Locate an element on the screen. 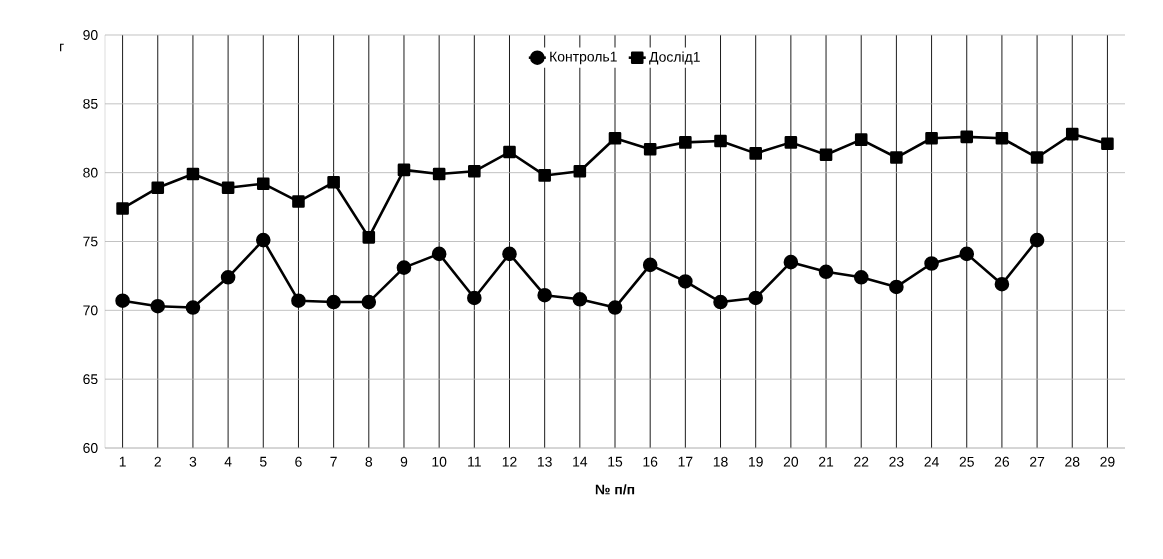  x-tick-label: 2 is located at coordinates (157, 461).